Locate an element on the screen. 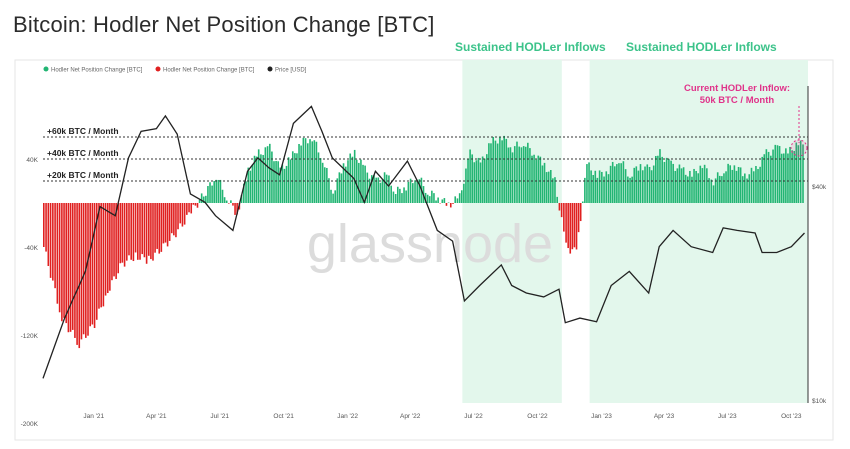 This screenshot has height=449, width=850. x-tick: Jan '23 is located at coordinates (601, 416).